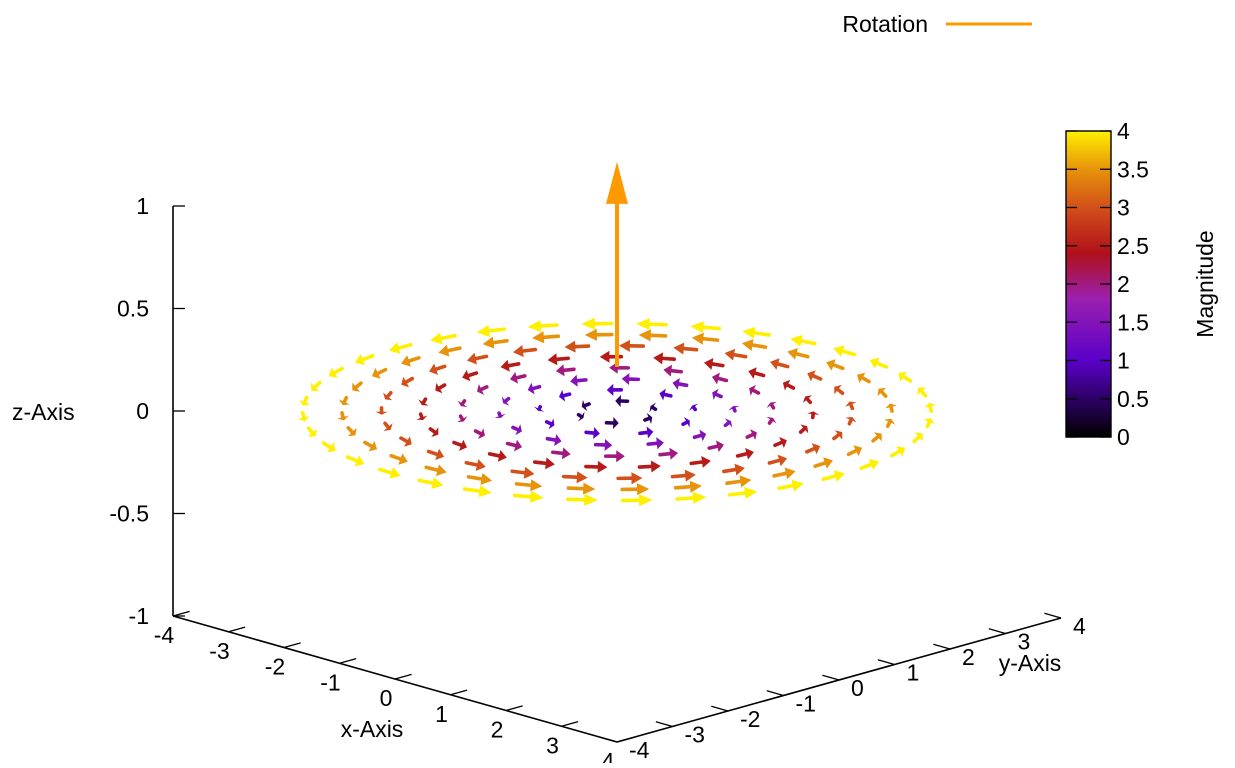 The height and width of the screenshot is (768, 1235). Describe the element at coordinates (608, 755) in the screenshot. I see `x-tick-label: 4` at that location.